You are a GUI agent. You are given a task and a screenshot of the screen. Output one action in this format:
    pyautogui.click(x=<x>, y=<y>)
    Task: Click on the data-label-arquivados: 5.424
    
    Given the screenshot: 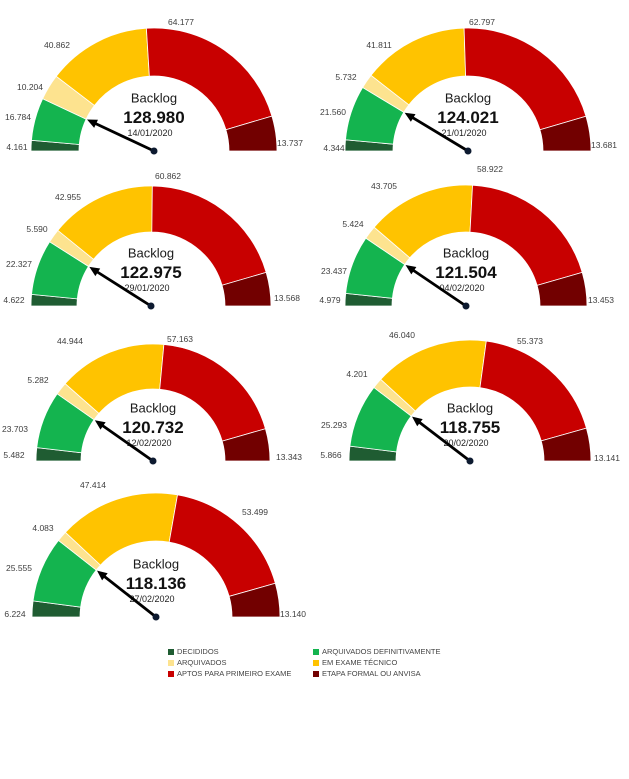 What is the action you would take?
    pyautogui.click(x=353, y=224)
    